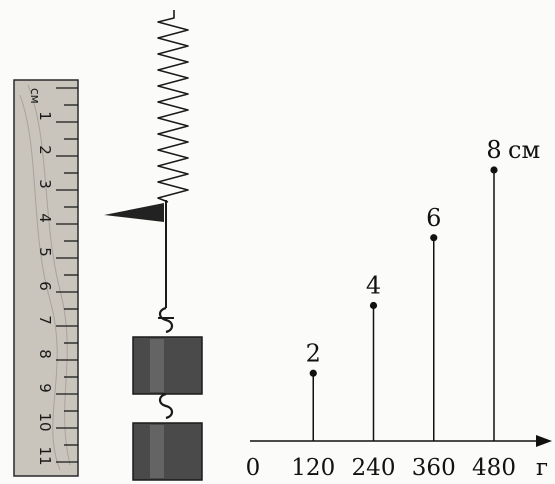  Describe the element at coordinates (45, 421) in the screenshot. I see `ruler-number: 10` at that location.